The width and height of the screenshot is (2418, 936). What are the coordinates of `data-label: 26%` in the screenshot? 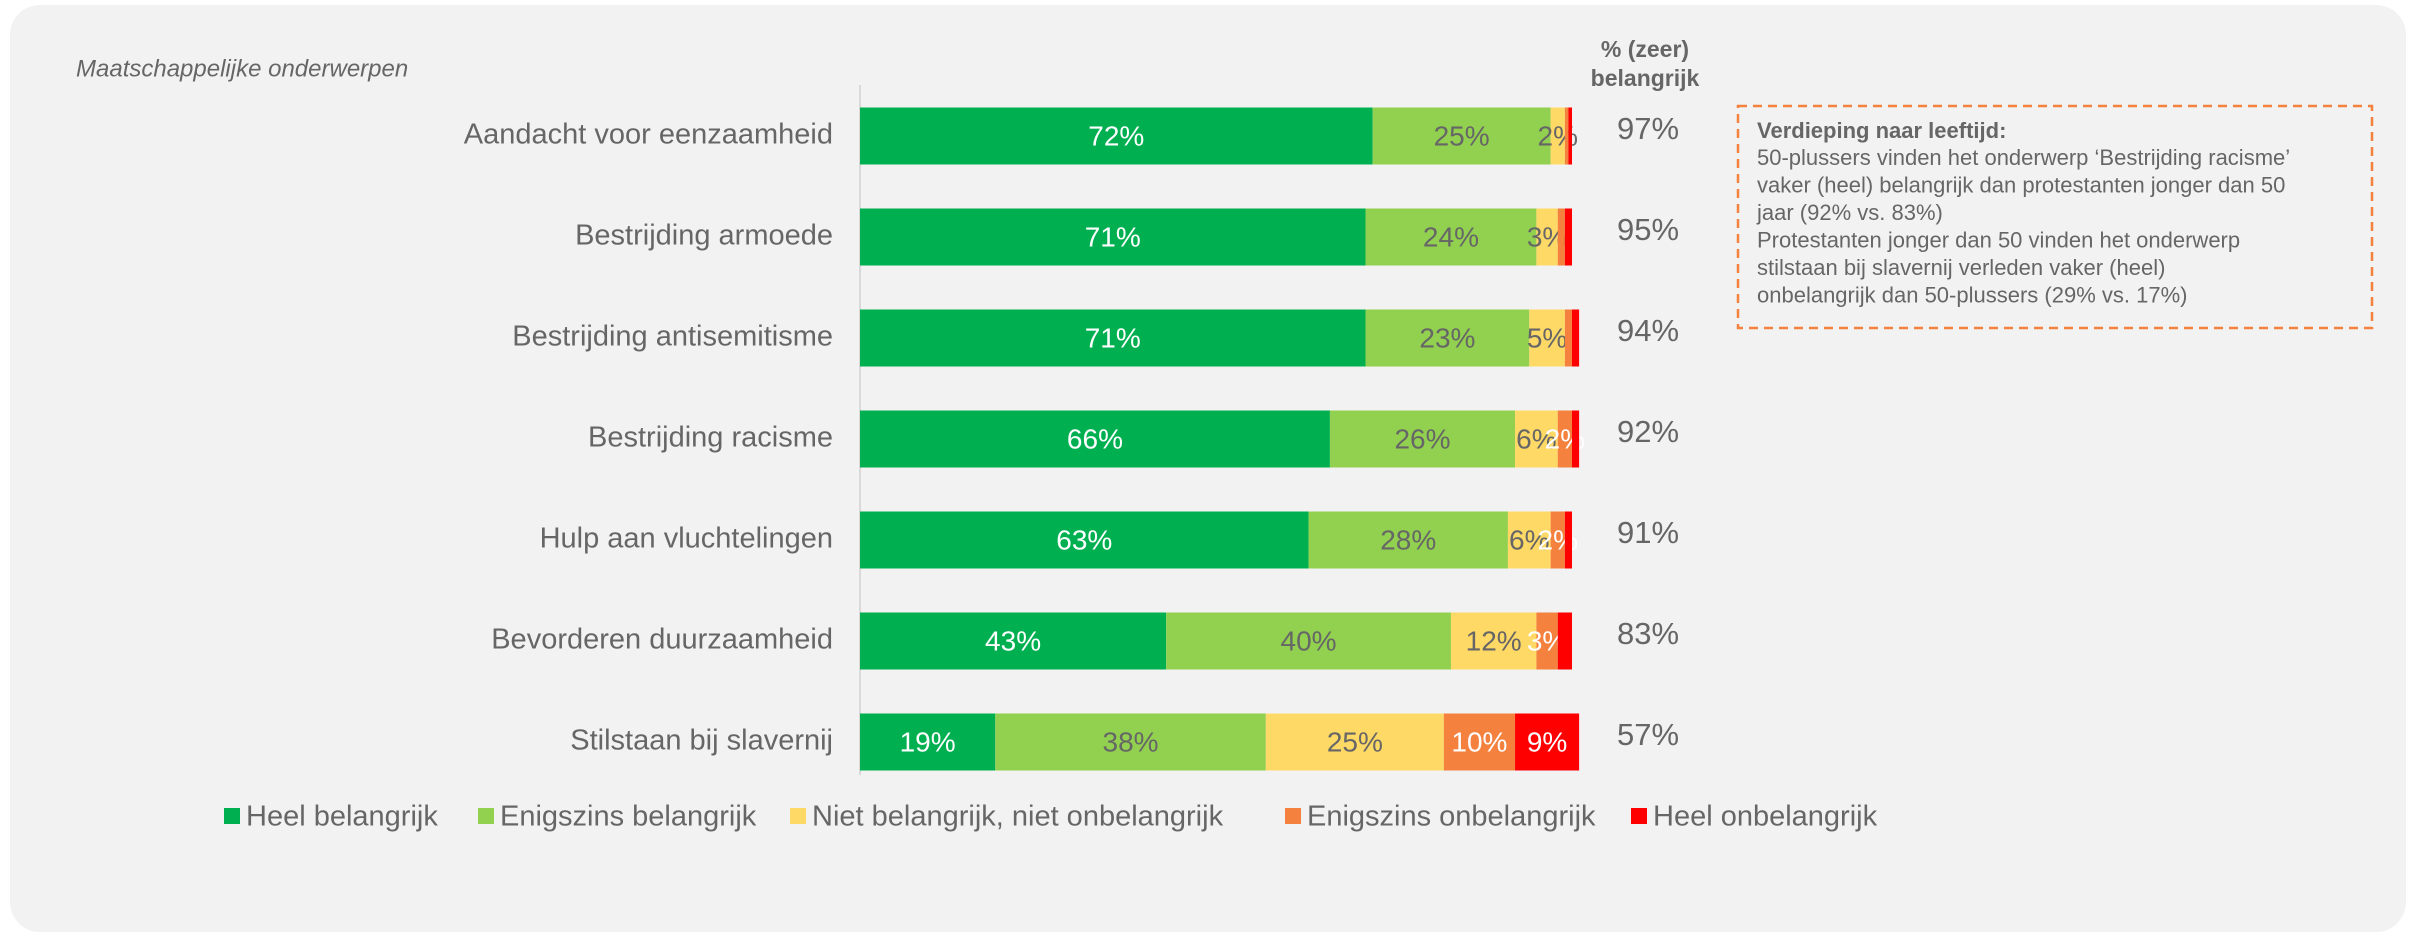 It's located at (1422, 438).